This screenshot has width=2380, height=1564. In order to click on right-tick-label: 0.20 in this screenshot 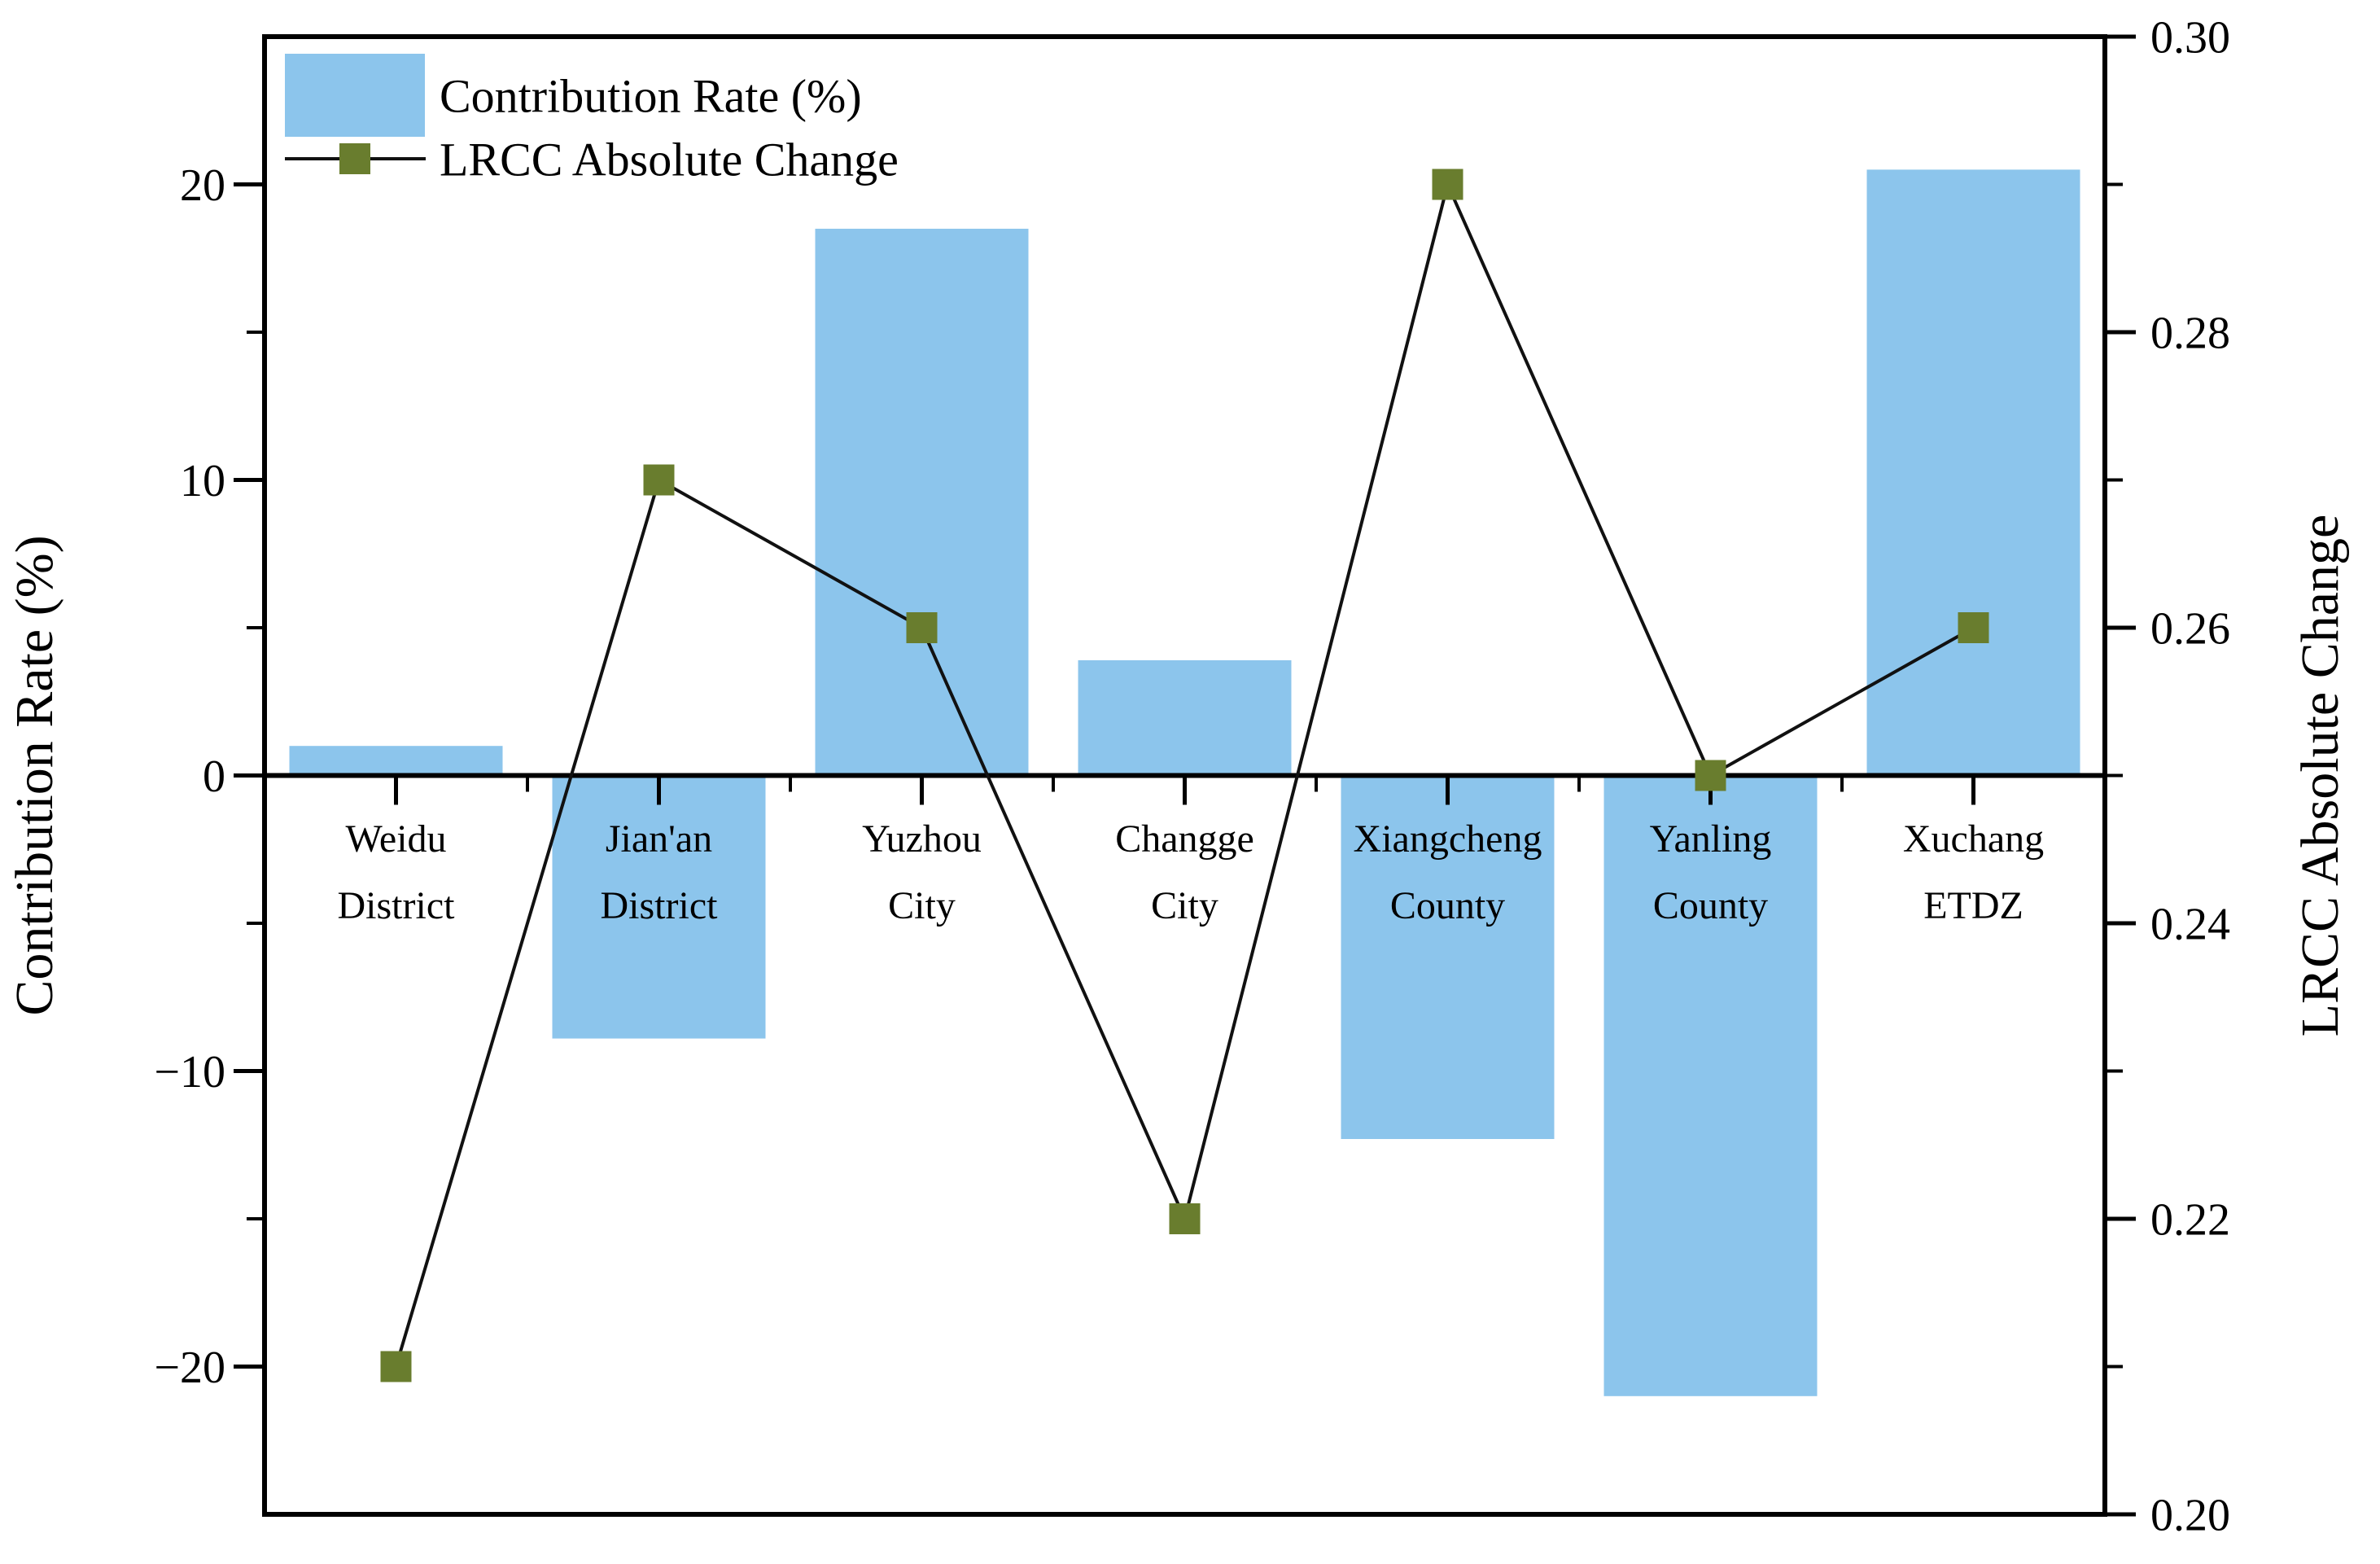, I will do `click(2190, 1516)`.